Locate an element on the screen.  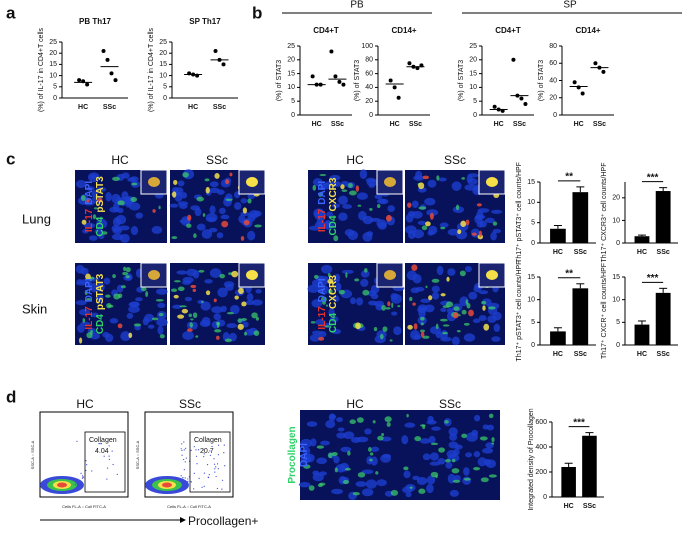
stain-label: CD4 pSTAT3 is located at coordinates (100, 303).